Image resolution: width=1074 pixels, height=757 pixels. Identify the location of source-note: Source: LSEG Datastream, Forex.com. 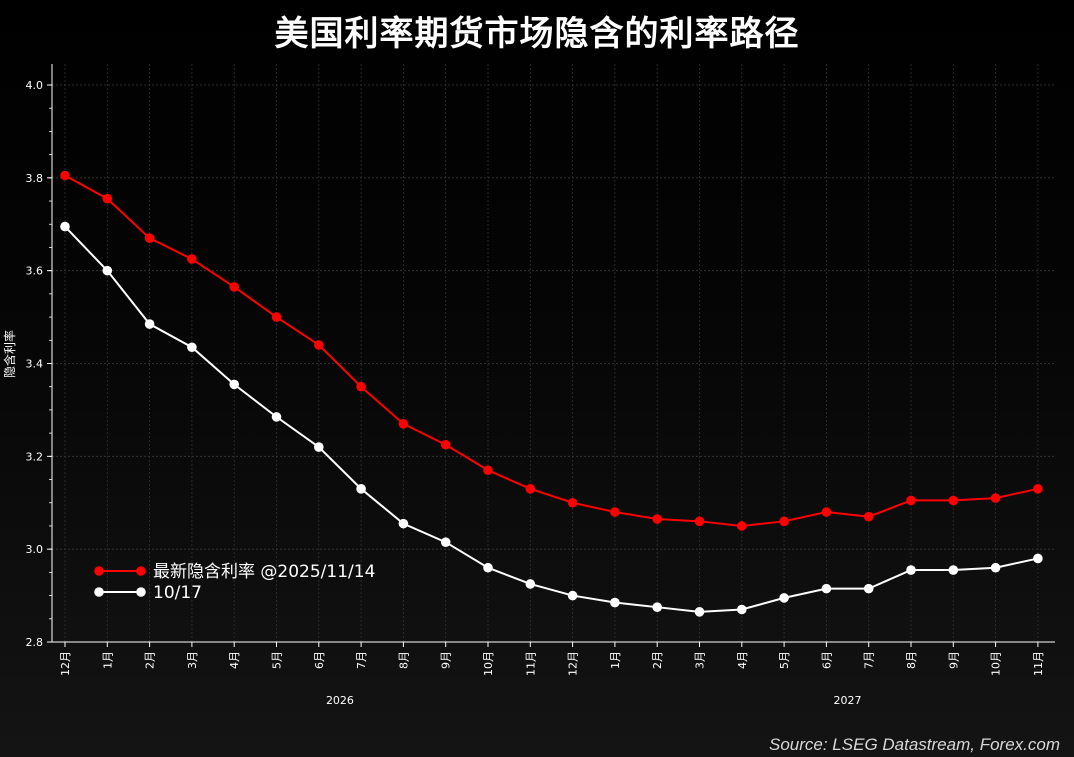
(914, 744).